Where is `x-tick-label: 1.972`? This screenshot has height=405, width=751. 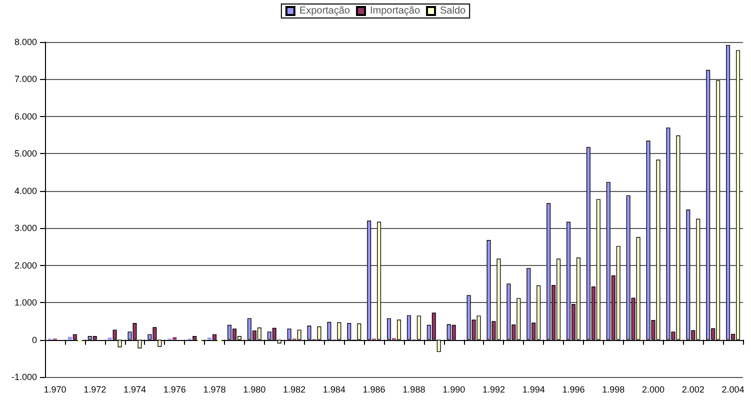 x-tick-label: 1.972 is located at coordinates (95, 389).